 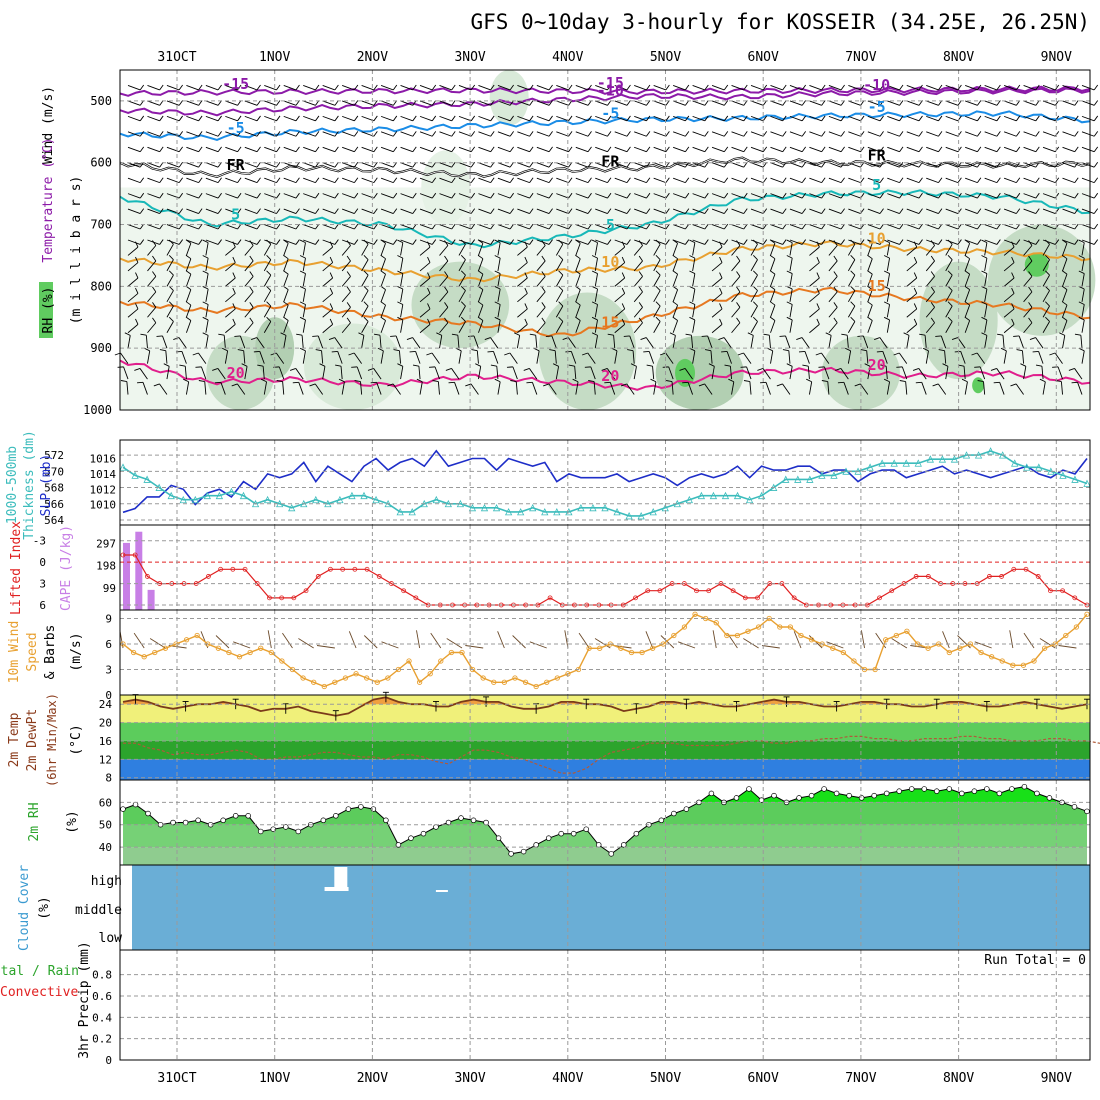 I want to click on axis-label-minmax: (6hr Min/Max), so click(x=52, y=740).